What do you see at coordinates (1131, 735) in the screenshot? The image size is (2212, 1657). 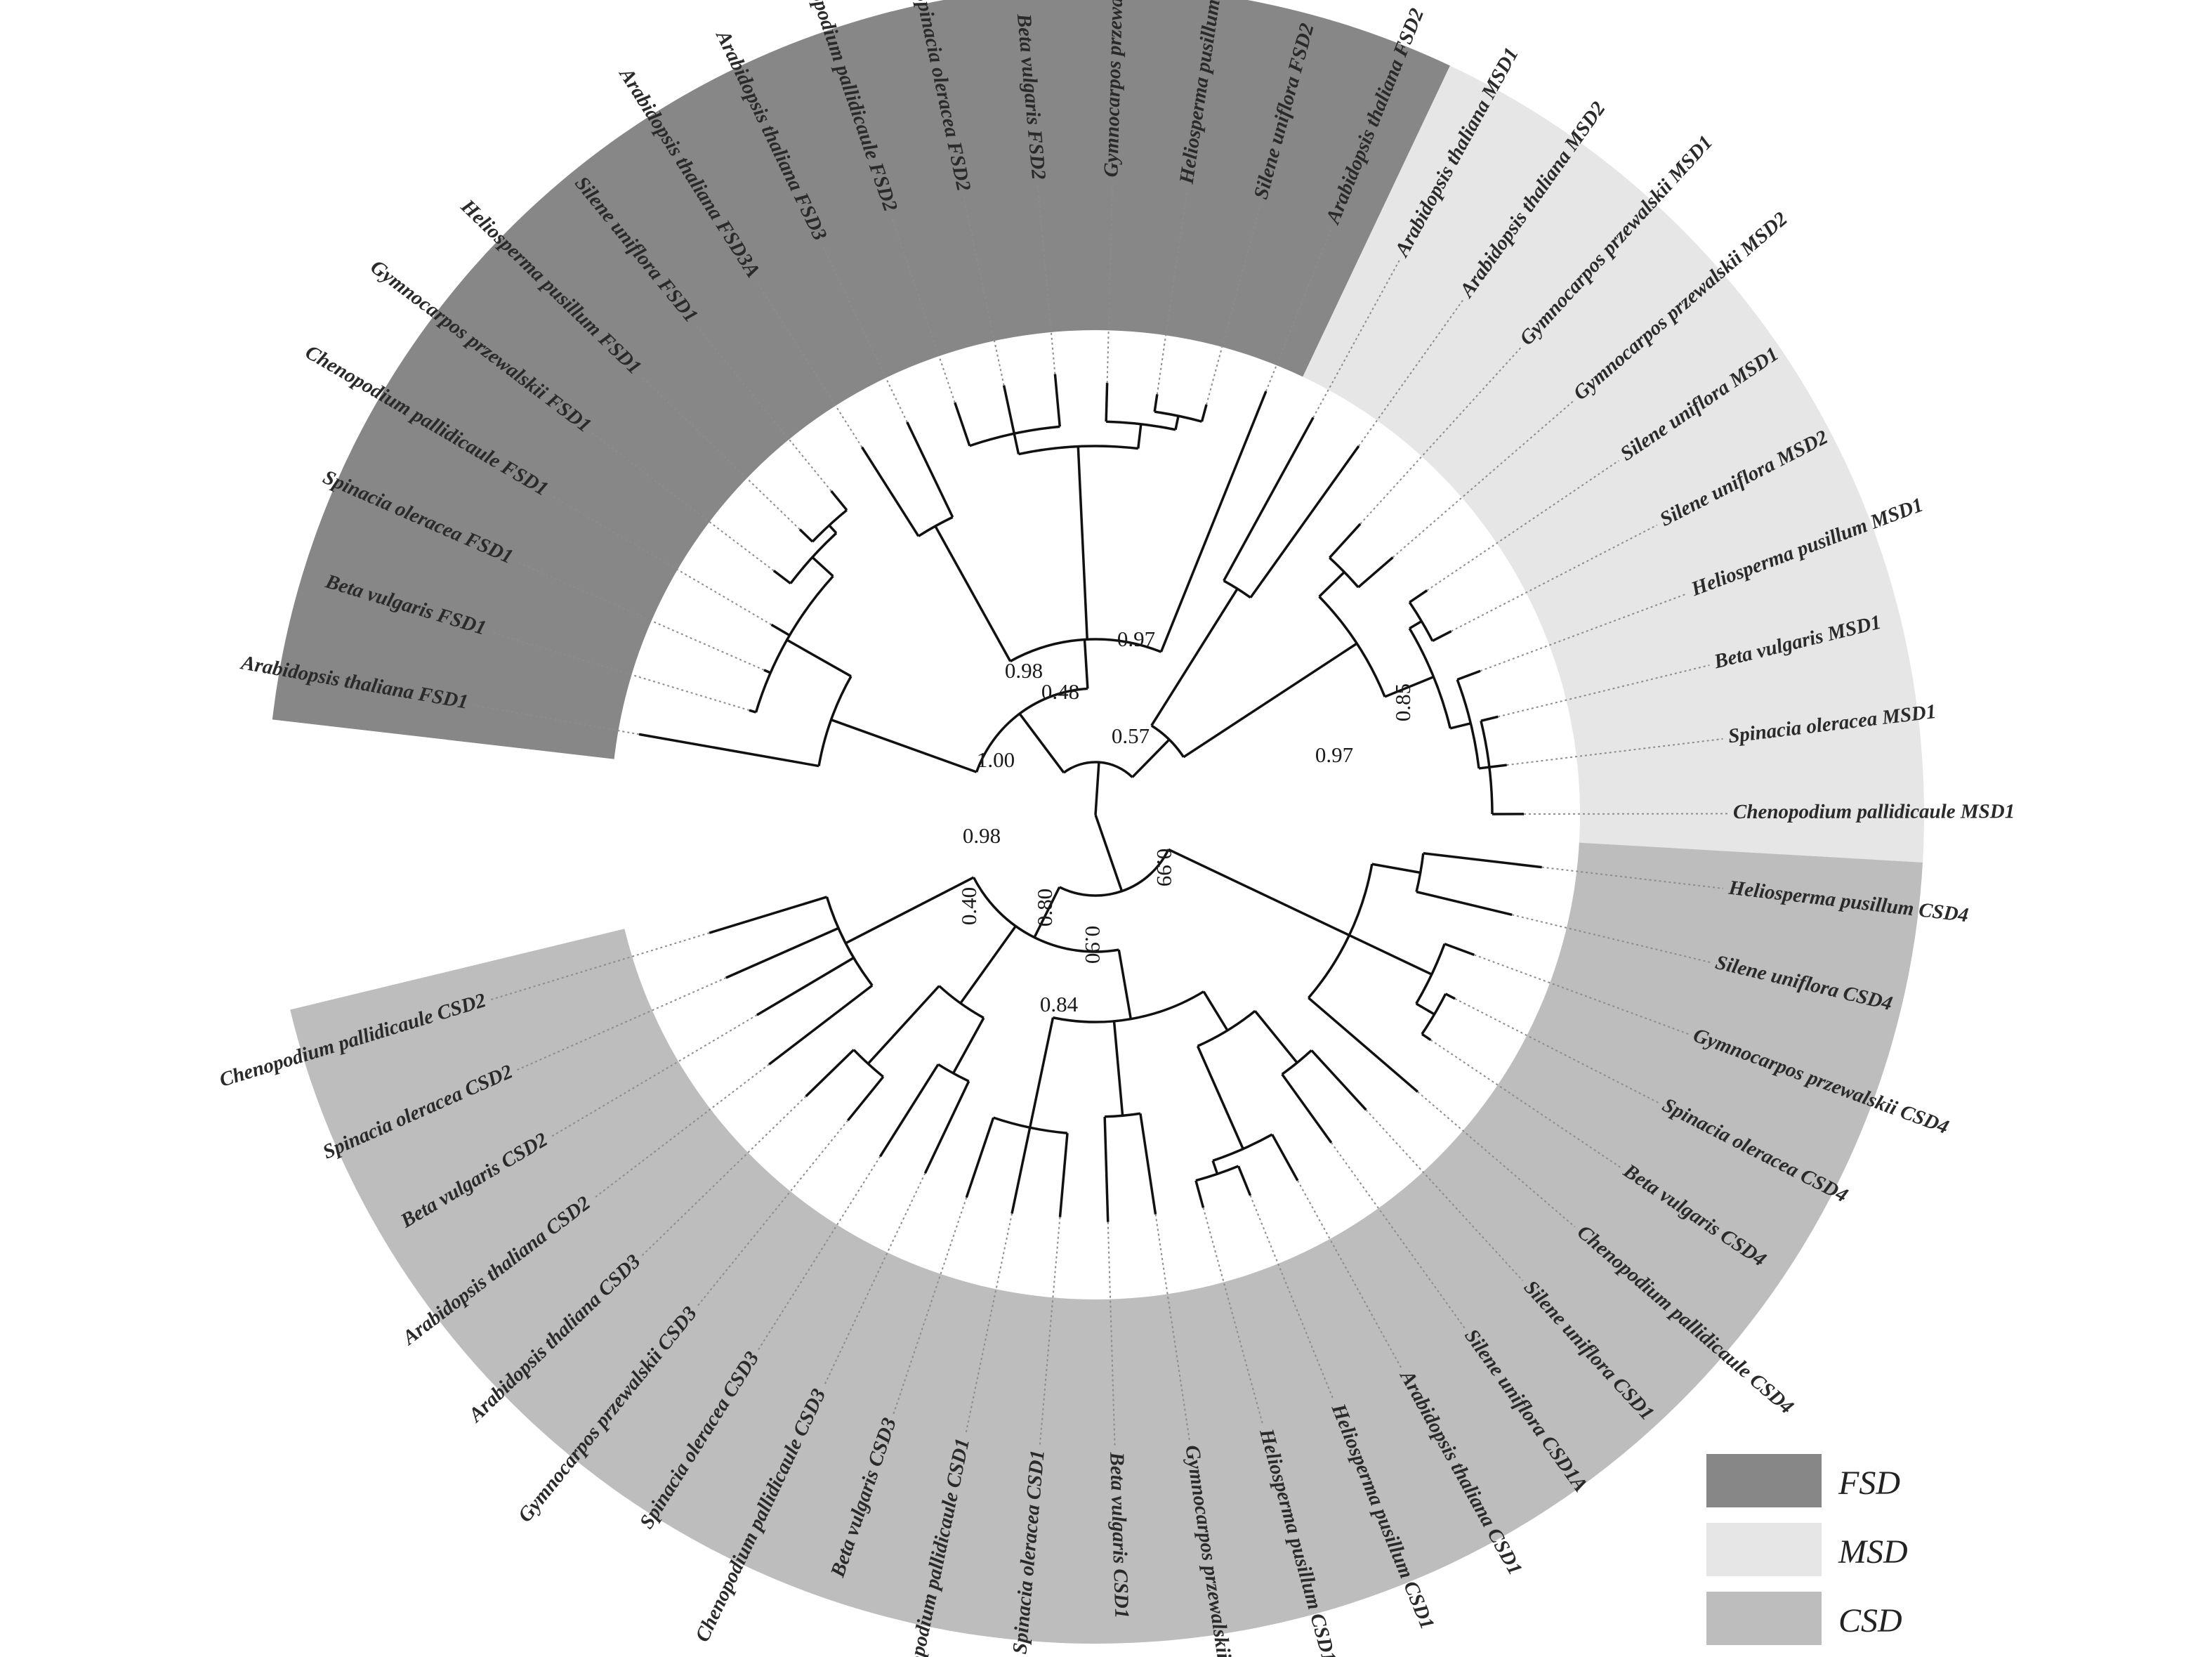 I see `support-value: 0.57` at bounding box center [1131, 735].